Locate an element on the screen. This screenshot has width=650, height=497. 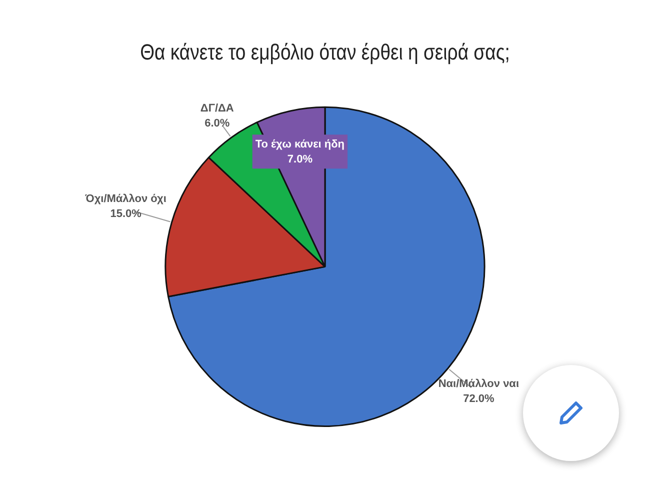
chart-title: Θα κάνετε το εμβόλιο όταν έρθει η σειρά σας; is located at coordinates (325, 52).